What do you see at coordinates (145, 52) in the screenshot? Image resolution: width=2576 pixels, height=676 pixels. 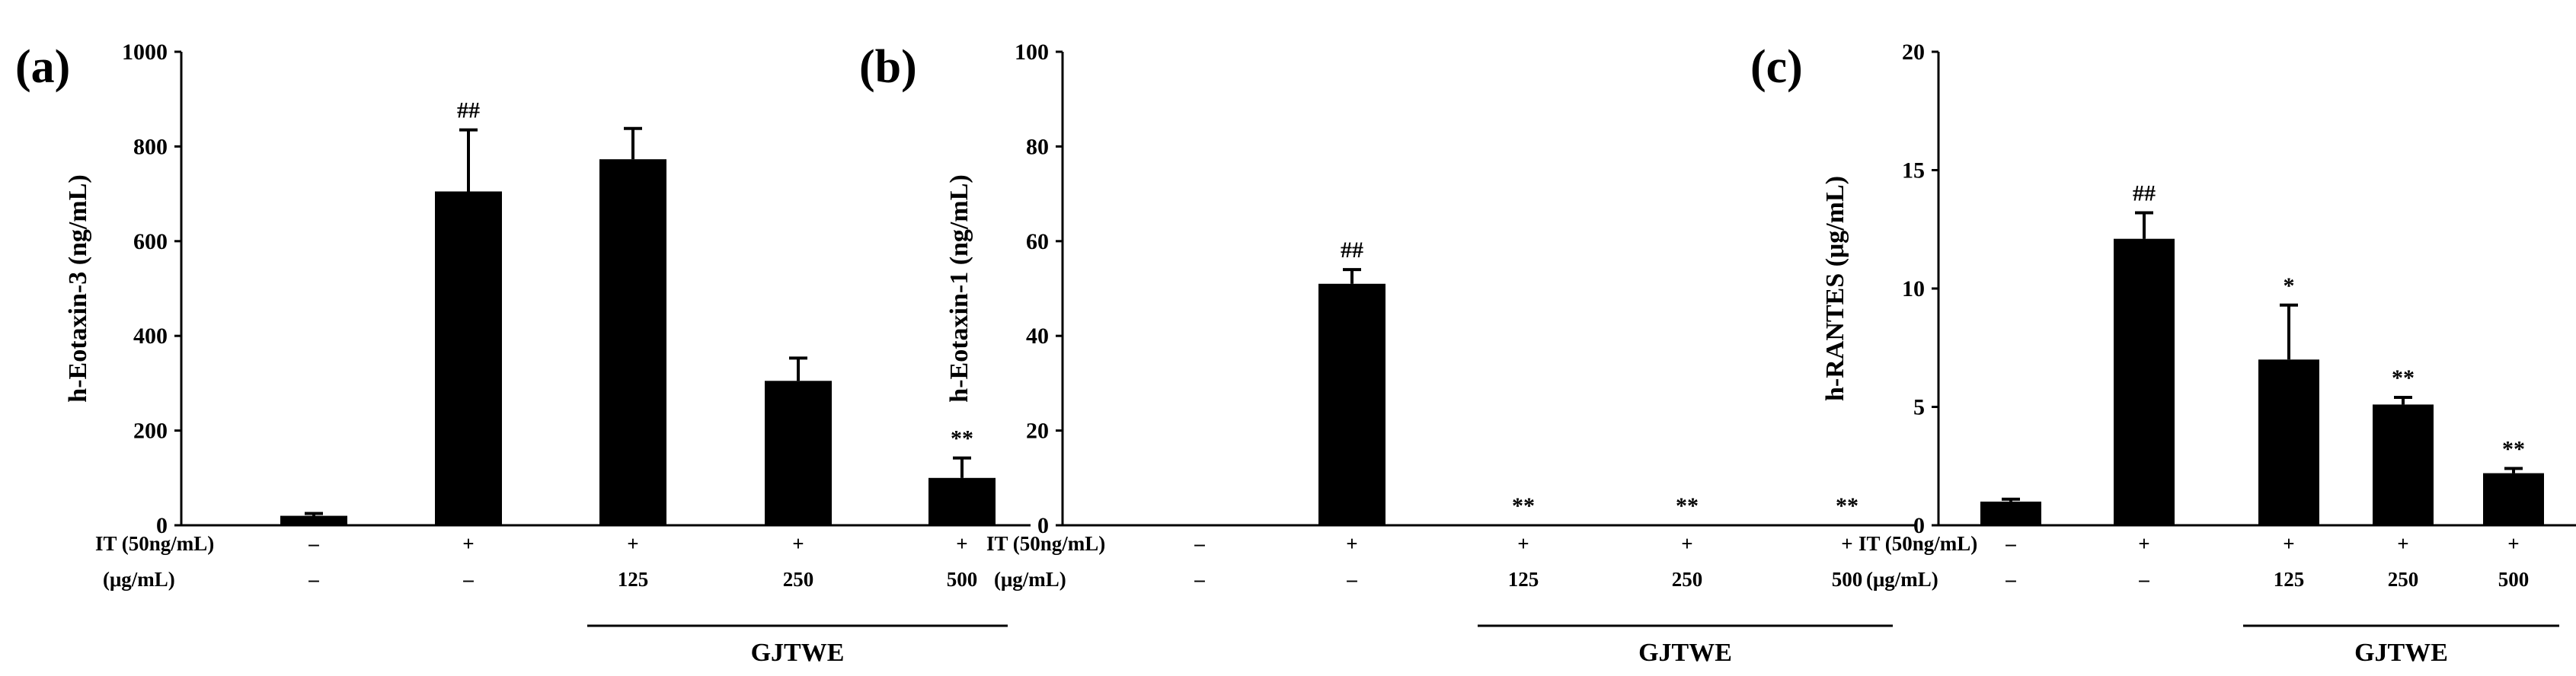 I see `y-tick-label: 1000` at bounding box center [145, 52].